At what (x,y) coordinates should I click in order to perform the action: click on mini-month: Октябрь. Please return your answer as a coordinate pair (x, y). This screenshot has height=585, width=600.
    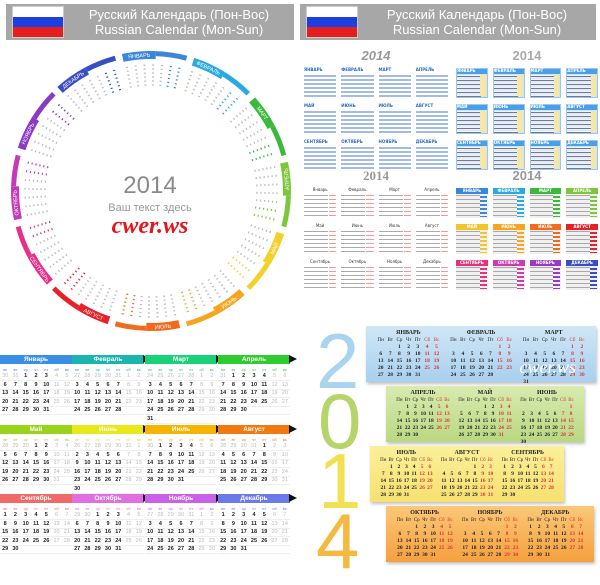
    Looking at the image, I should click on (357, 274).